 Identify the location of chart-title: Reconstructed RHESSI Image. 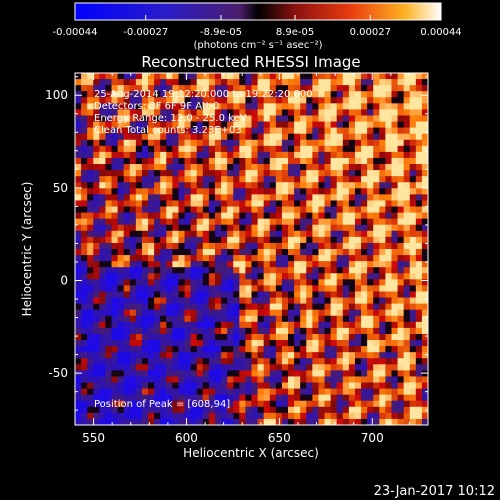
(250, 62).